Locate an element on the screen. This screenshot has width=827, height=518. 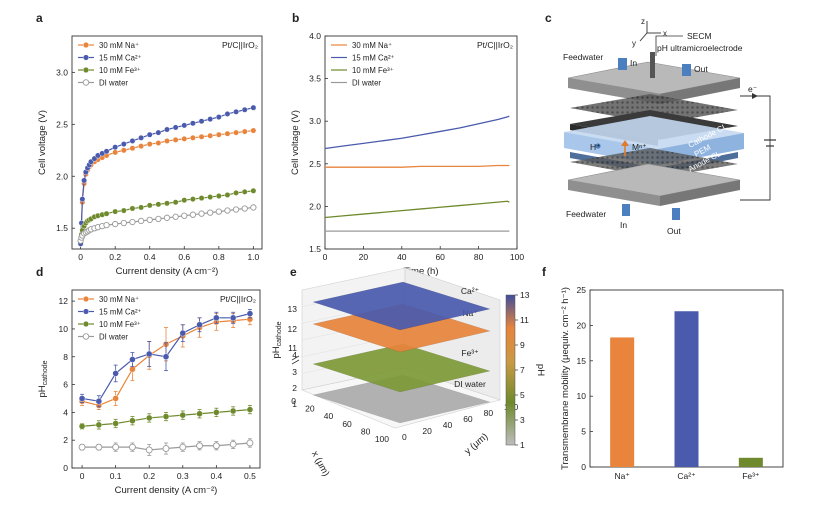
series-line-na is located at coordinates (417, 166).